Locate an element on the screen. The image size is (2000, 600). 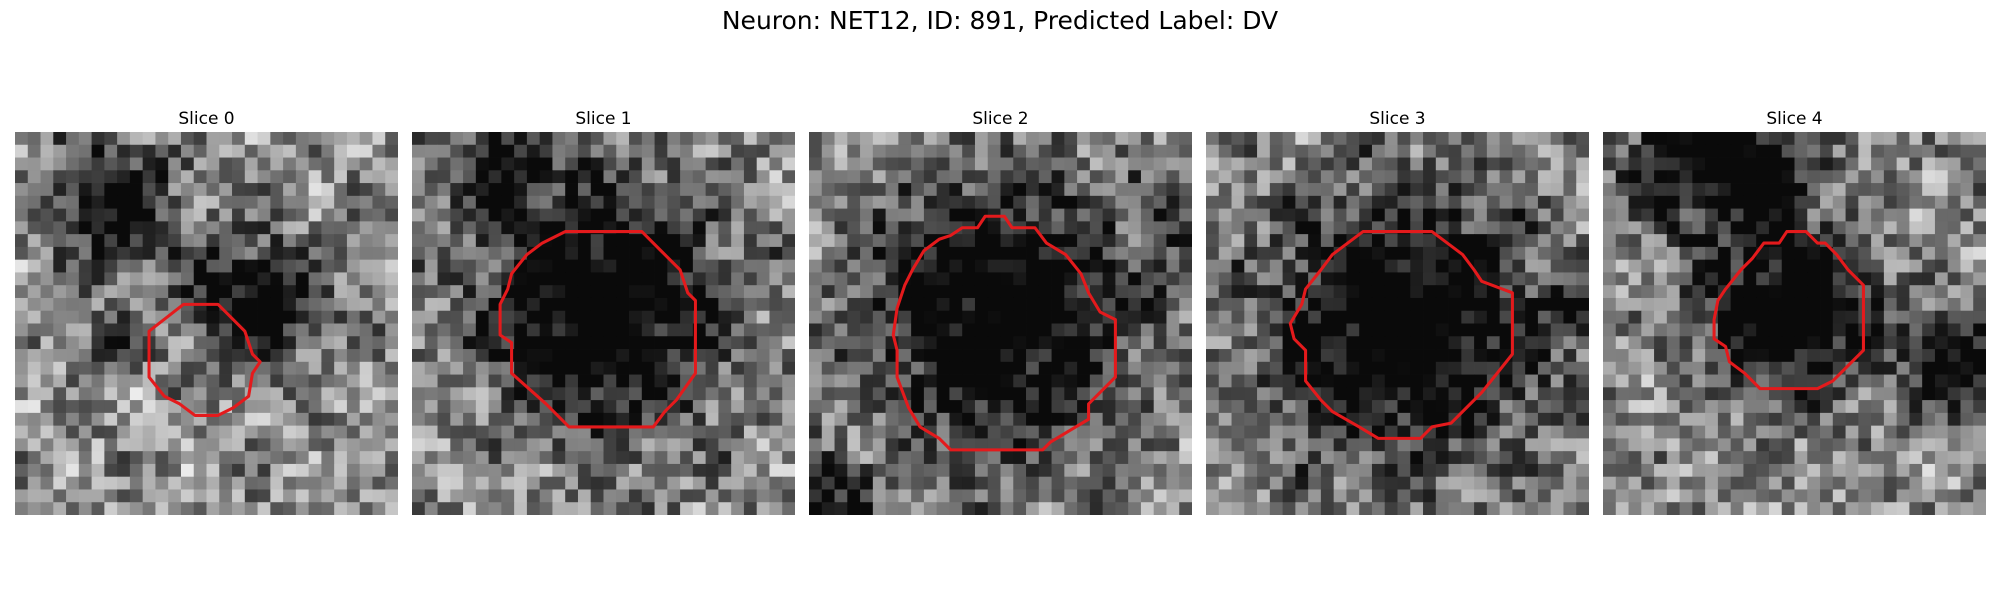
slice-panel-4: Slice 4 is located at coordinates (1794, 311).